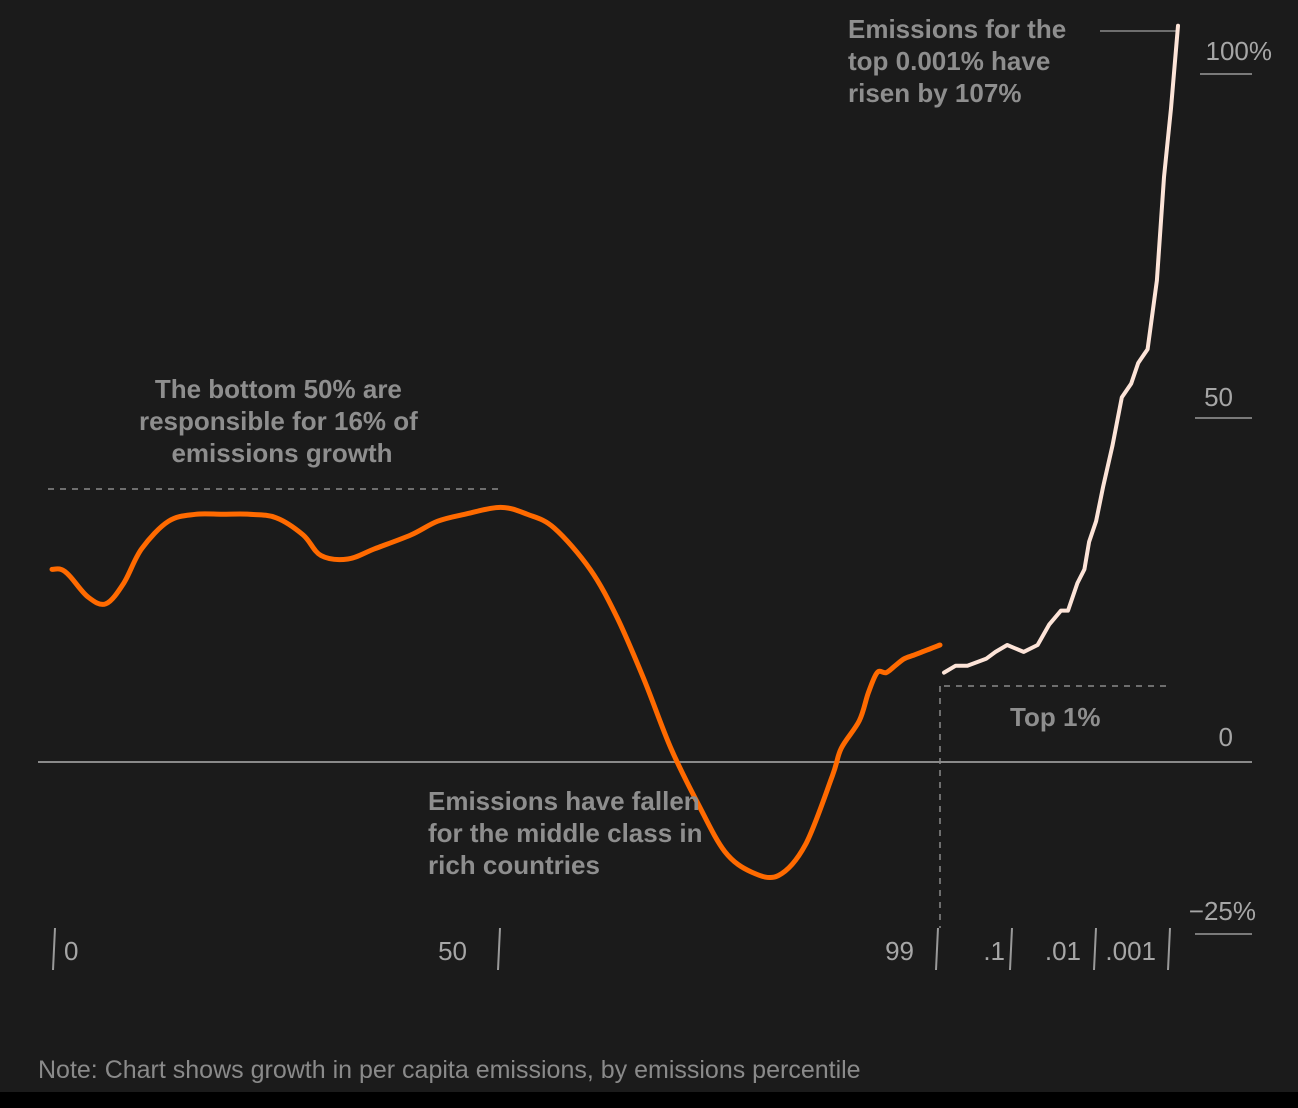 This screenshot has width=1298, height=1108. Describe the element at coordinates (994, 951) in the screenshot. I see `xtick-label-p1: .1` at that location.